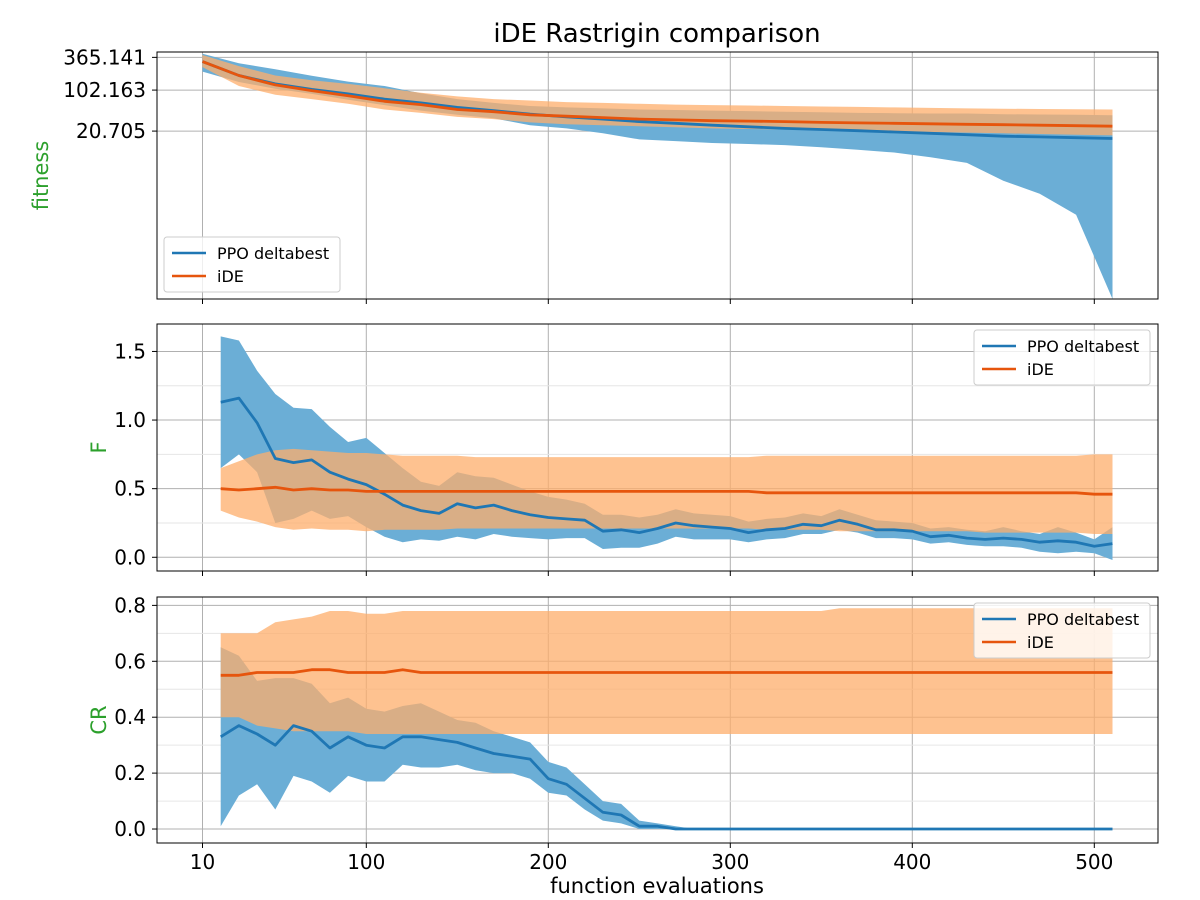 The image size is (1200, 900). What do you see at coordinates (1094, 862) in the screenshot?
I see `x-tick-label: 500` at bounding box center [1094, 862].